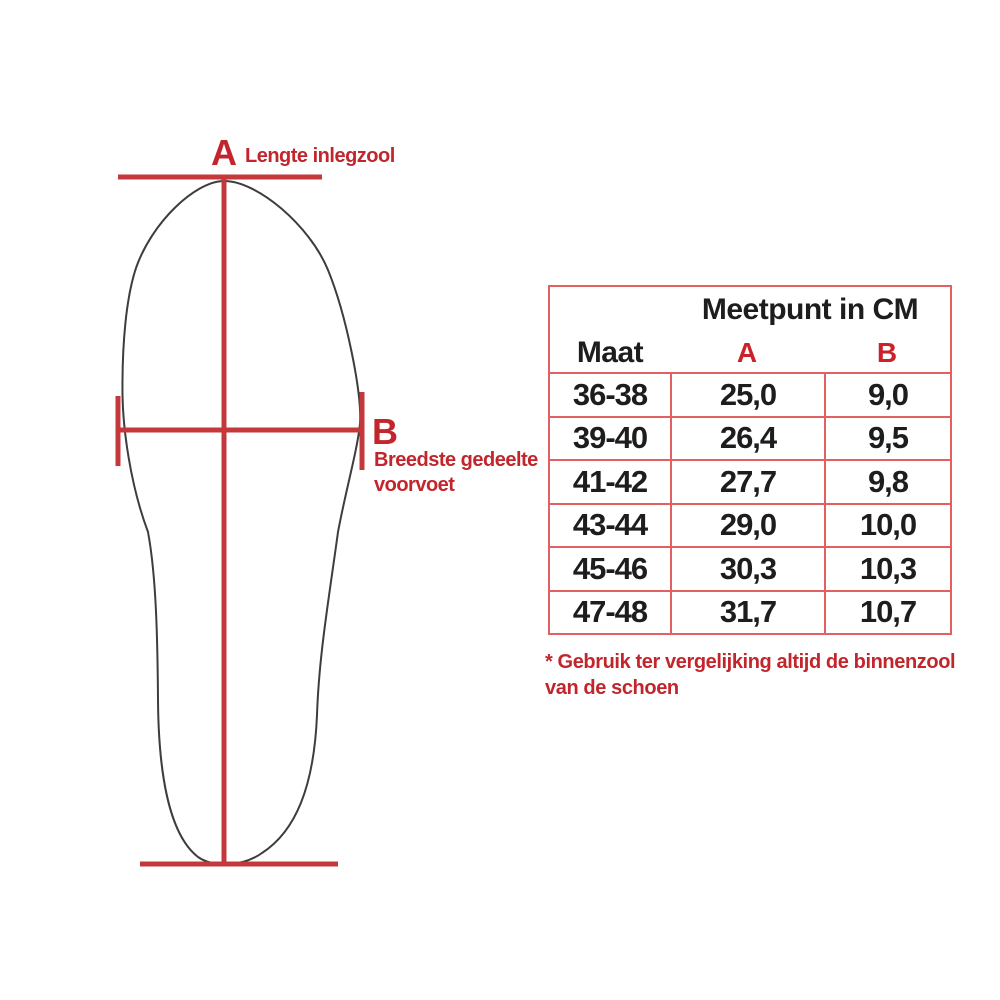 This screenshot has width=1000, height=1000. I want to click on table-row: 39-40 26,4 9,5, so click(750, 437).